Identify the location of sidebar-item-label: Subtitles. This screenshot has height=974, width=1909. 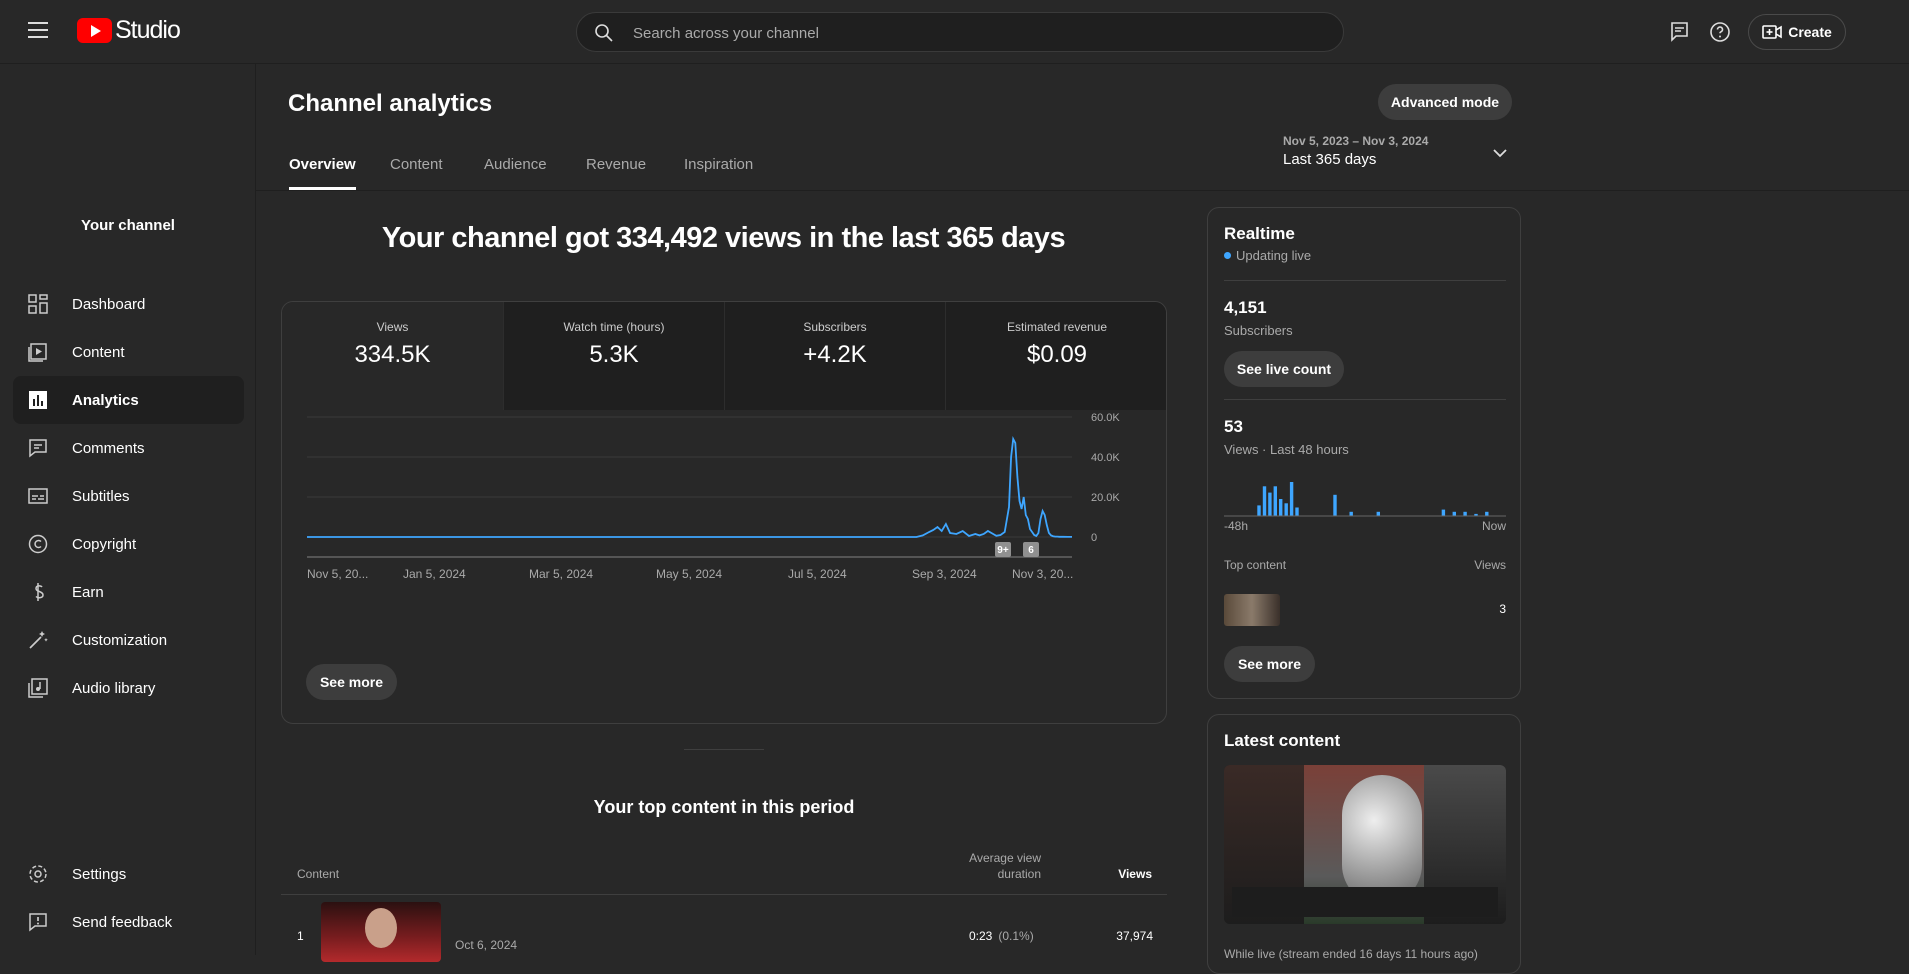
(101, 496).